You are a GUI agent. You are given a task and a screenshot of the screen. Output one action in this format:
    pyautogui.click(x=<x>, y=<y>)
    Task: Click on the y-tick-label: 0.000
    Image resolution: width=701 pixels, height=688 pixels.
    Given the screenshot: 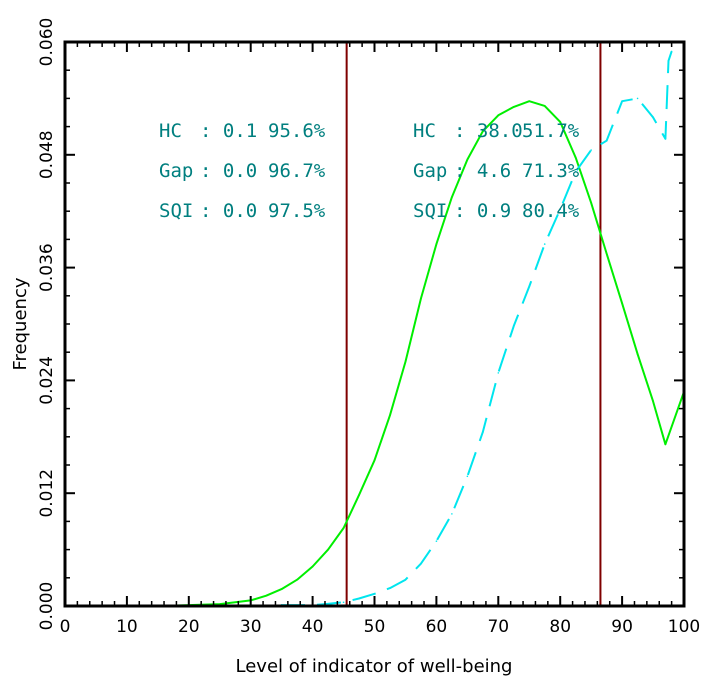 What is the action you would take?
    pyautogui.click(x=47, y=606)
    